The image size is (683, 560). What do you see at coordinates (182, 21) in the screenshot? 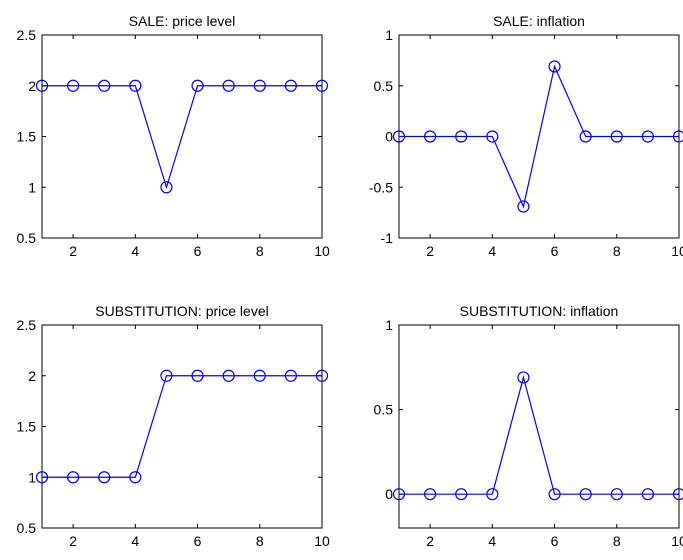
I see `chart-title: SALE: price level` at bounding box center [182, 21].